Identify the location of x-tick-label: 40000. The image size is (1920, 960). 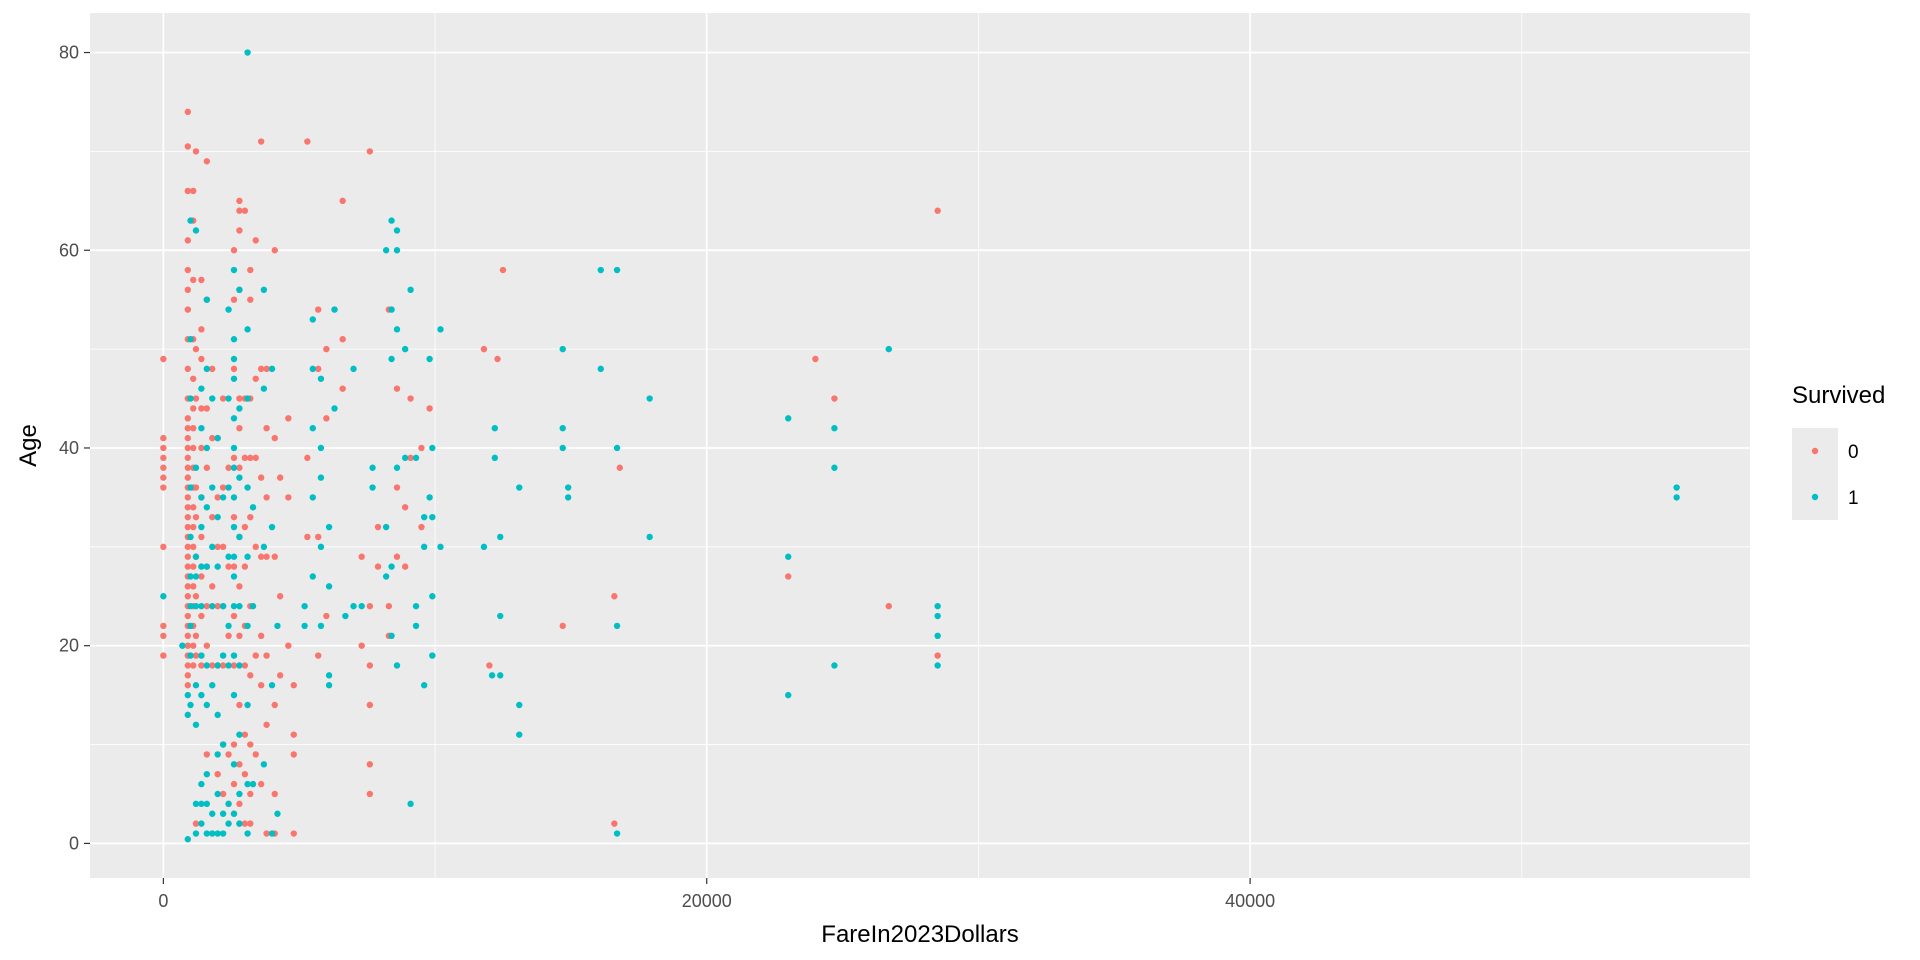
(1250, 901).